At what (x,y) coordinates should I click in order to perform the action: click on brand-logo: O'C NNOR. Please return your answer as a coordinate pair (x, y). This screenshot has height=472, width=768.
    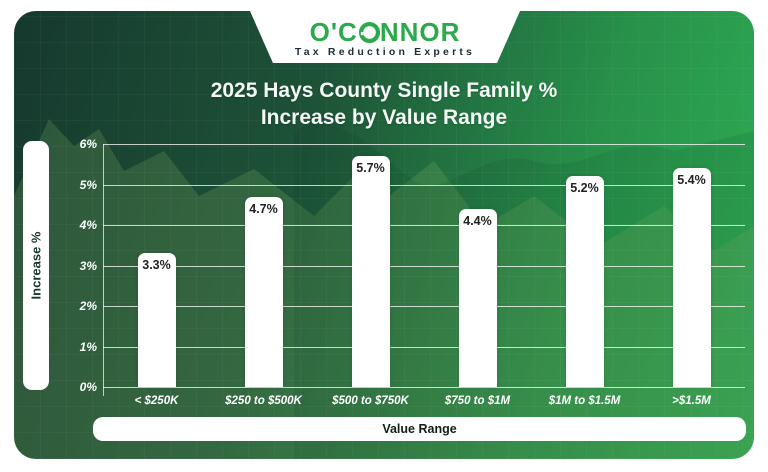
    Looking at the image, I should click on (385, 32).